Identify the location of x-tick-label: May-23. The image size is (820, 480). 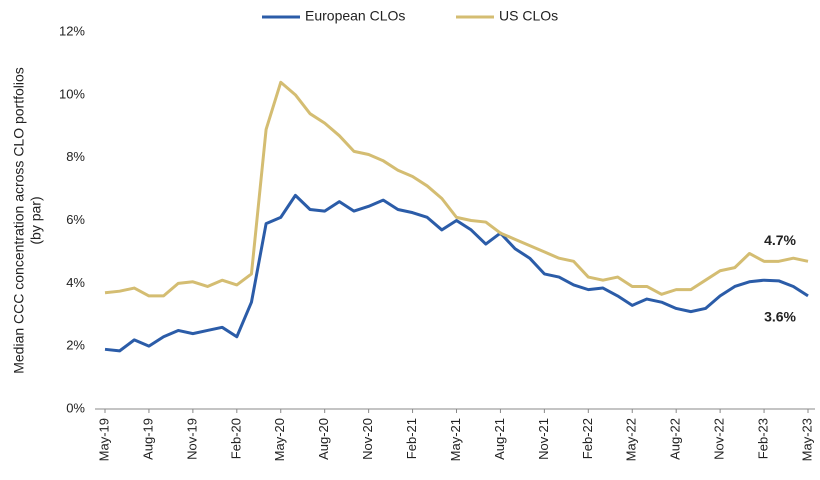
(806, 439).